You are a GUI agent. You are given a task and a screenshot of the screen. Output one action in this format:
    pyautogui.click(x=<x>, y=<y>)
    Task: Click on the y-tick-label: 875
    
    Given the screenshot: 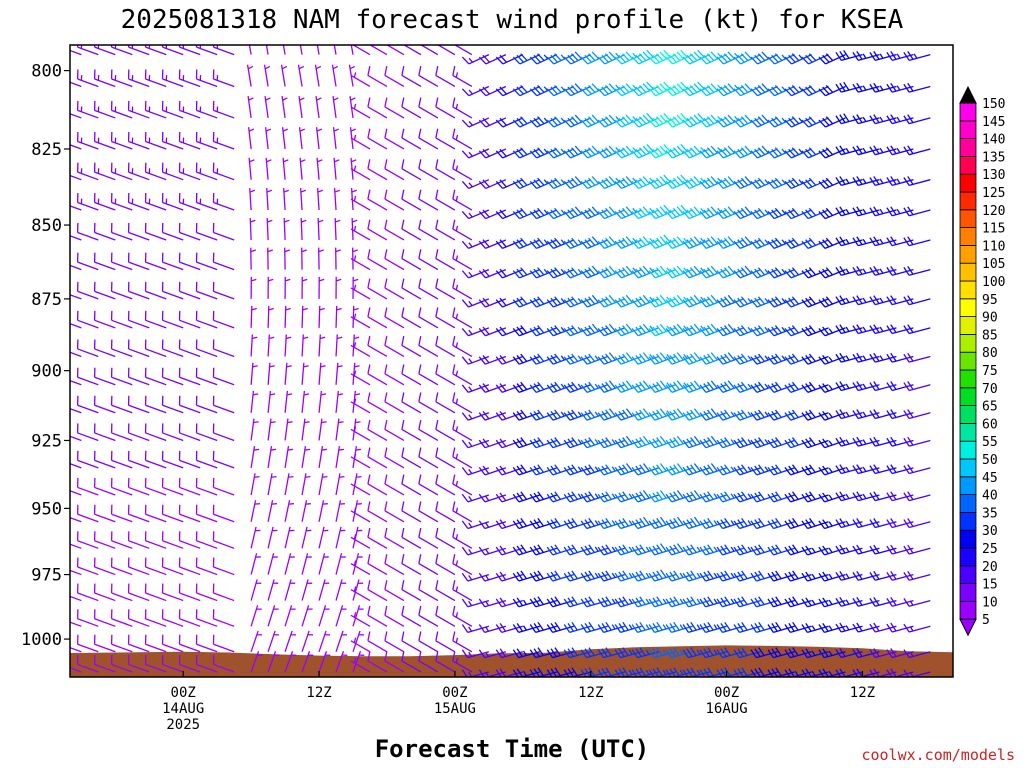 What is the action you would take?
    pyautogui.click(x=46, y=300)
    